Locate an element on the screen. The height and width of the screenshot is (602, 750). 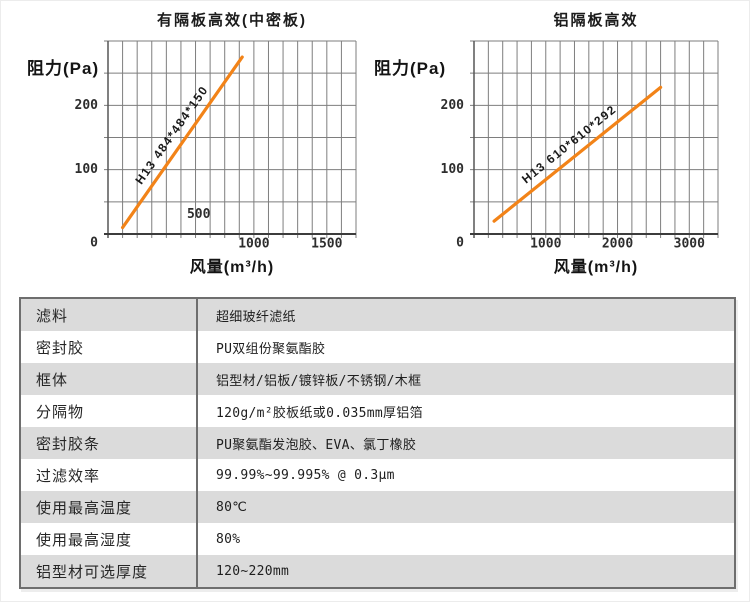
plot-area: 0 100 200 1000 2000 3000 H13 610*610*292 is located at coordinates (580, 146).